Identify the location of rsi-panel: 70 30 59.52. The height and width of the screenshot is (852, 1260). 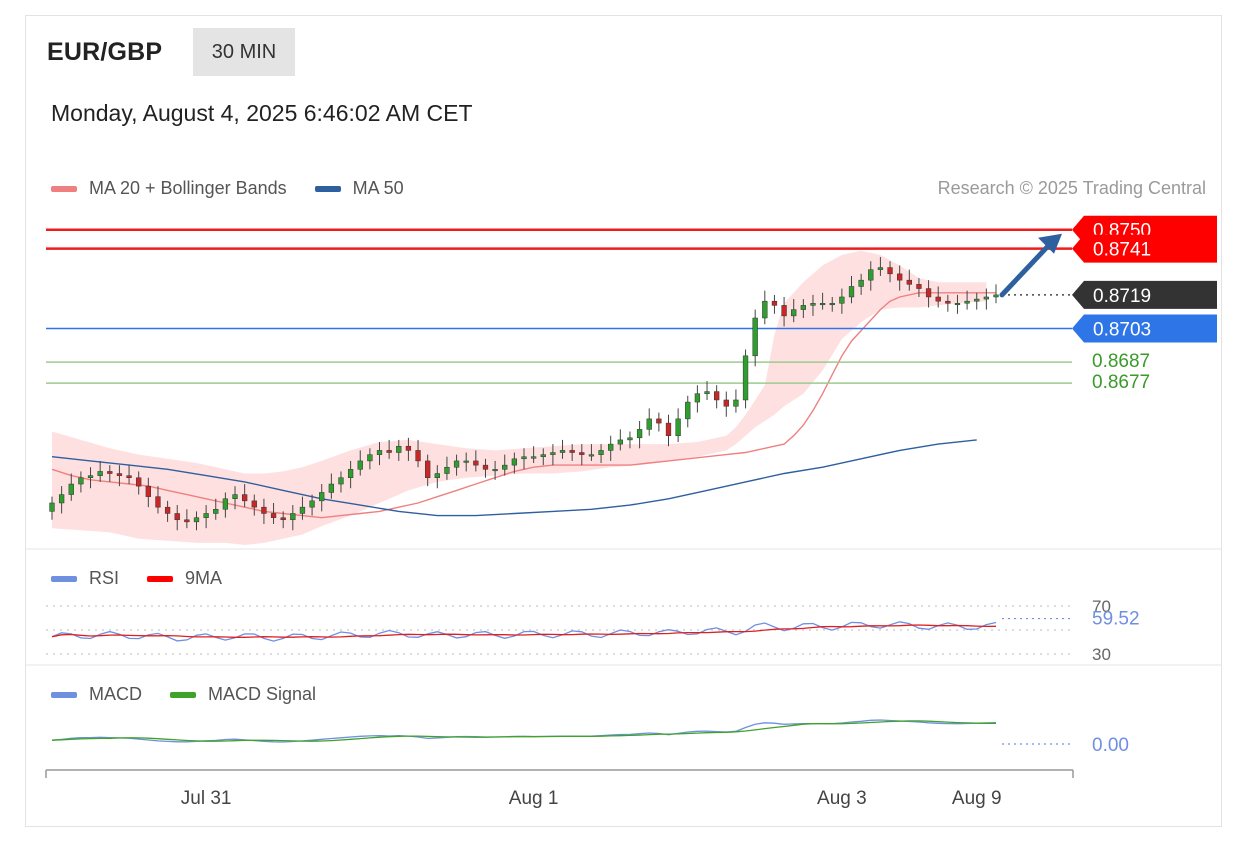
(593, 630).